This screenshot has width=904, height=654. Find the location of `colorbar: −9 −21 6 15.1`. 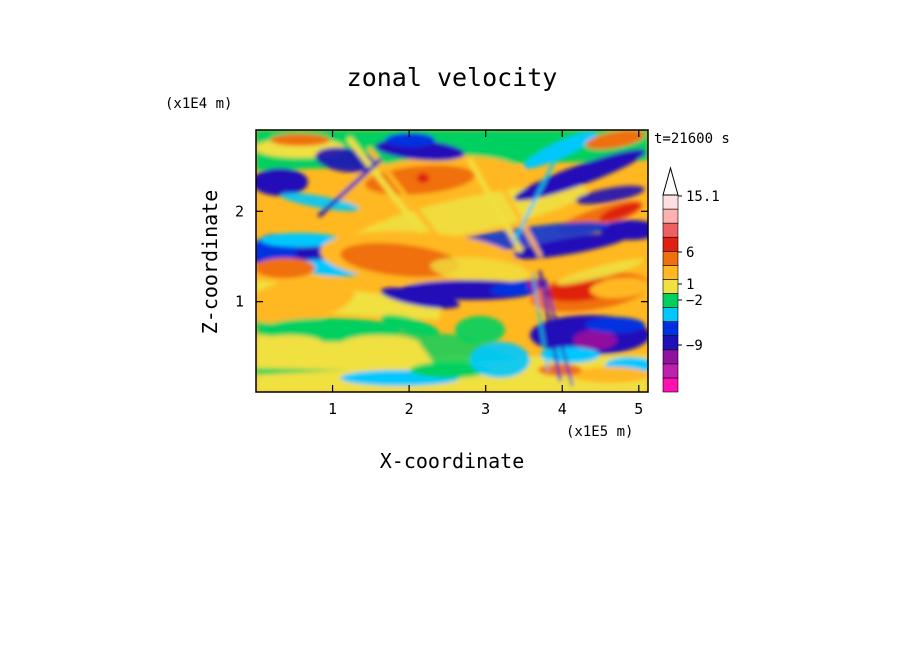

colorbar: −9 −21 6 15.1 is located at coordinates (691, 279).